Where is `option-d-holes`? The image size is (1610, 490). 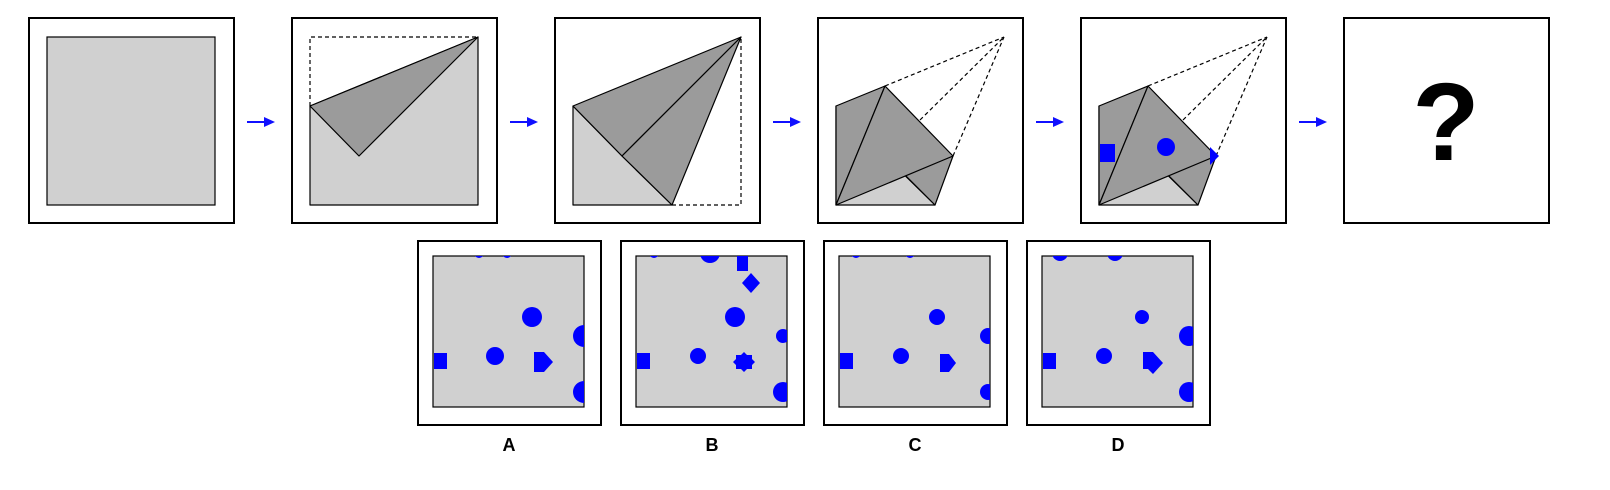 option-d-holes is located at coordinates (1118, 329).